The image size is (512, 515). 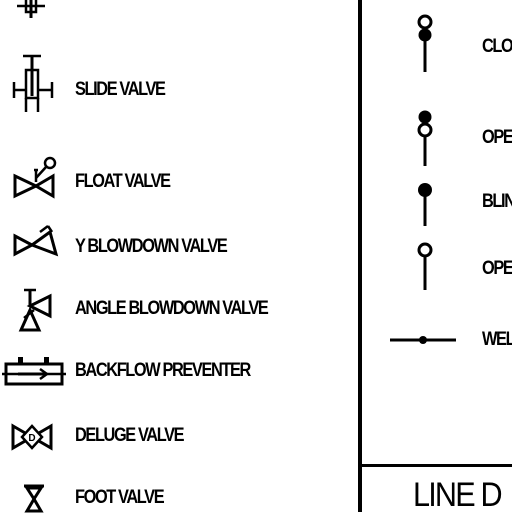 What do you see at coordinates (360, 256) in the screenshot?
I see `vertical-divider` at bounding box center [360, 256].